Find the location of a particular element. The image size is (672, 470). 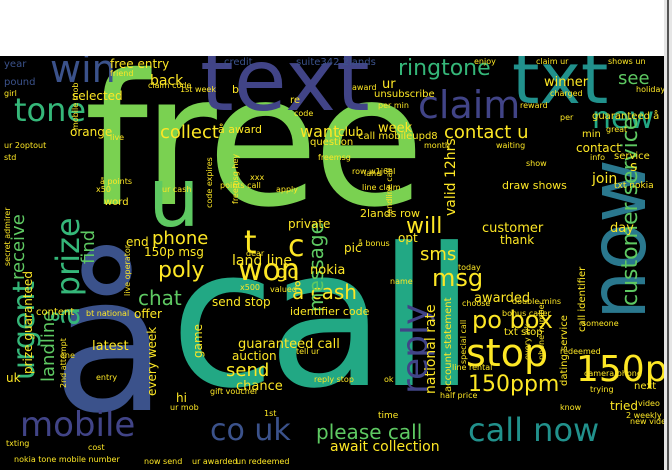

word-150p: 150p is located at coordinates (620, 369).